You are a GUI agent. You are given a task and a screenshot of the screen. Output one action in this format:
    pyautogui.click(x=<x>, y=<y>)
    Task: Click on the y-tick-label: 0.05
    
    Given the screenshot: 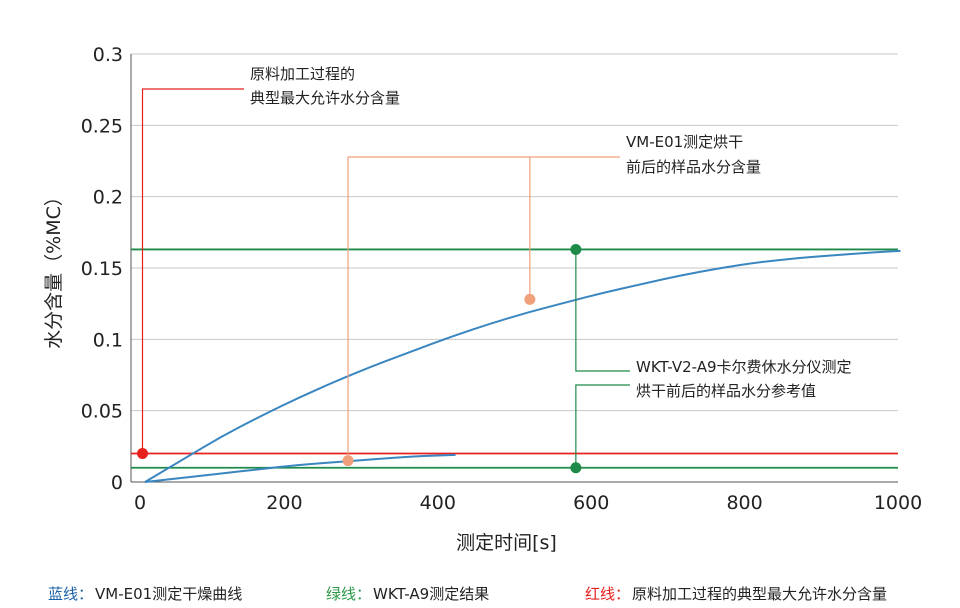 What is the action you would take?
    pyautogui.click(x=102, y=412)
    